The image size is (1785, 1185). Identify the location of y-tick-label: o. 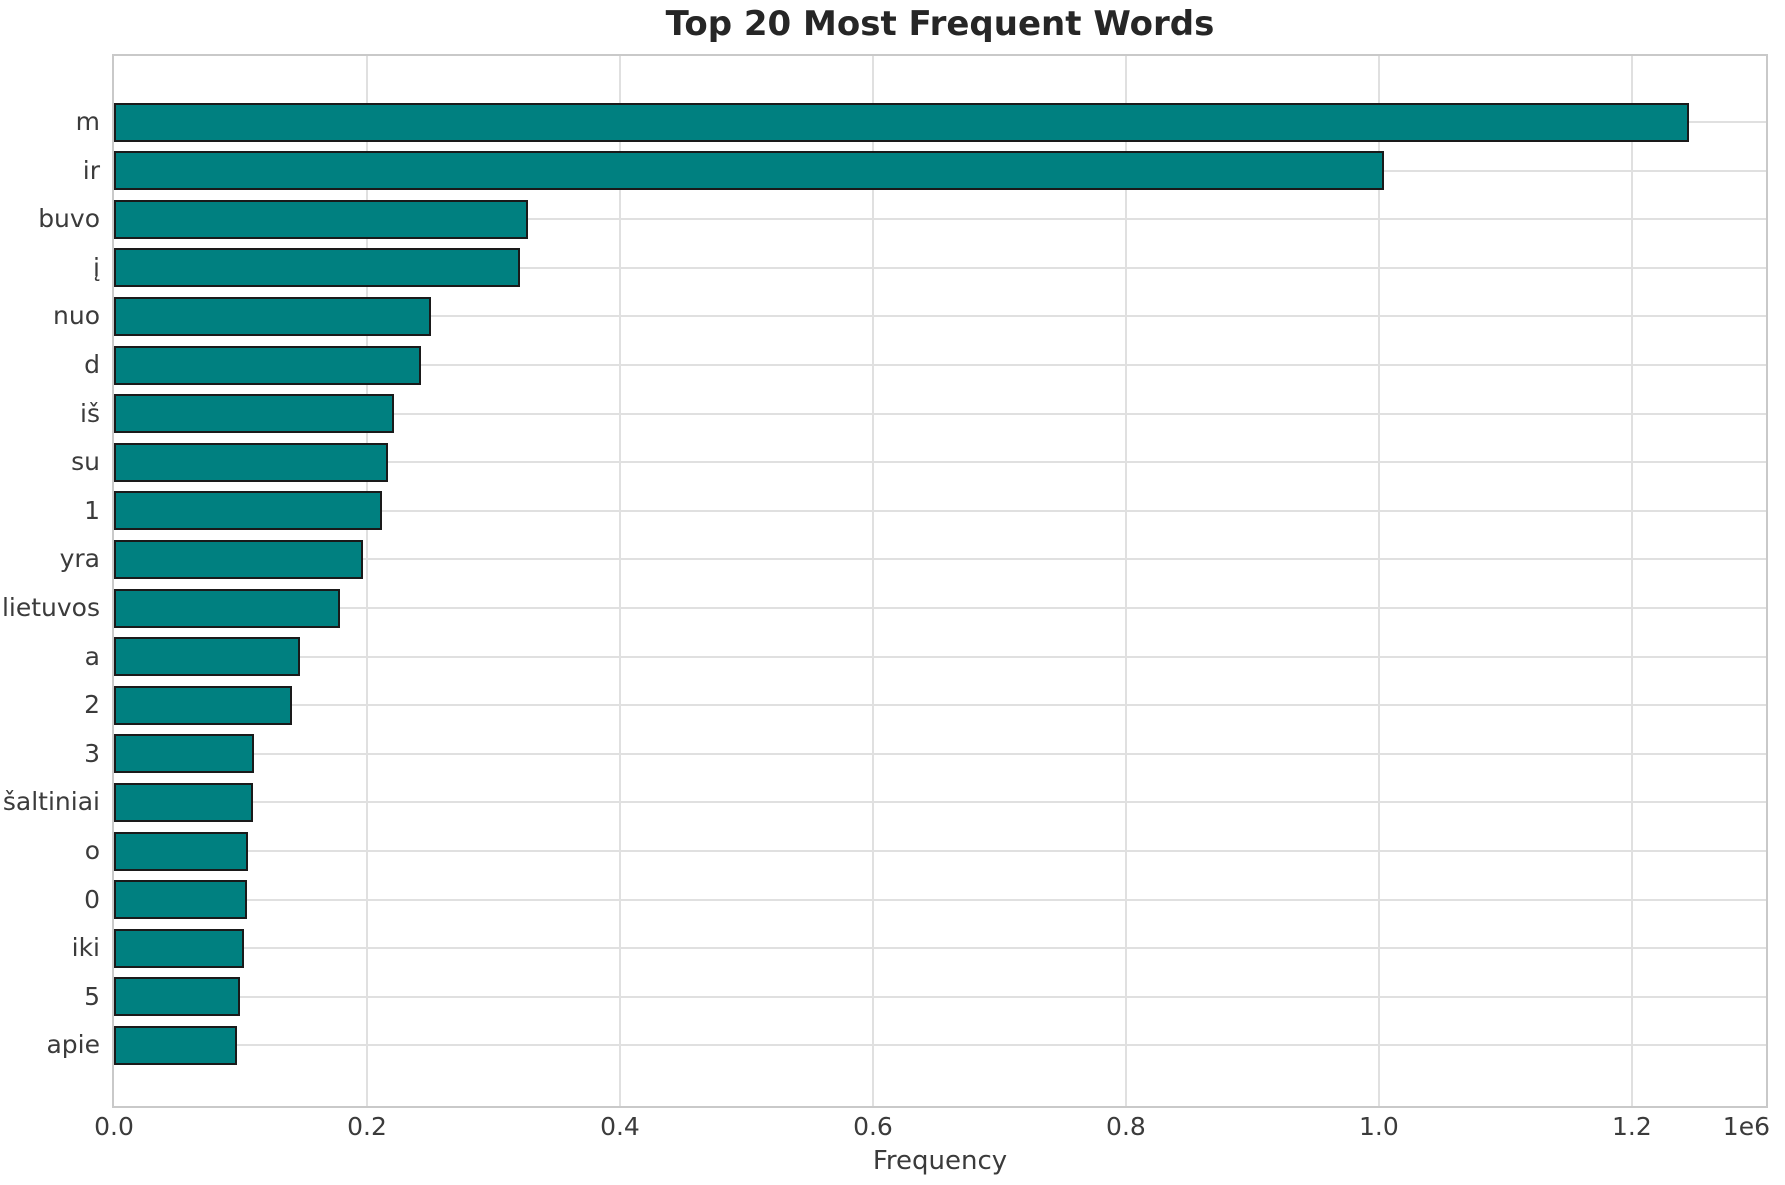
(92, 850).